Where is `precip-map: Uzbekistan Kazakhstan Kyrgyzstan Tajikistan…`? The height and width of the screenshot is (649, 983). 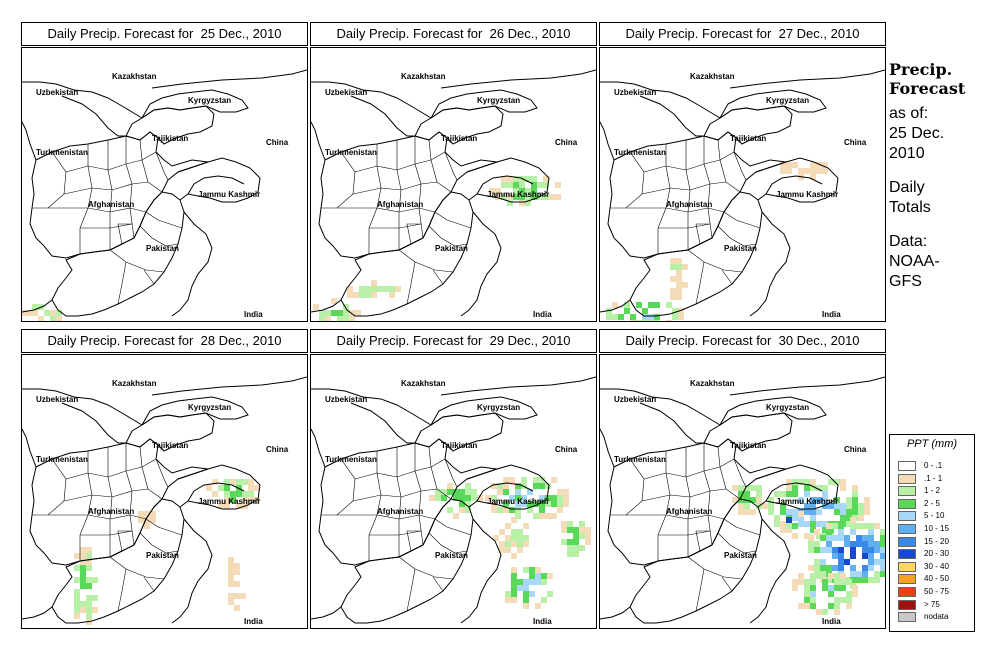
precip-map: Uzbekistan Kazakhstan Kyrgyzstan Tajikistan… is located at coordinates (742, 491).